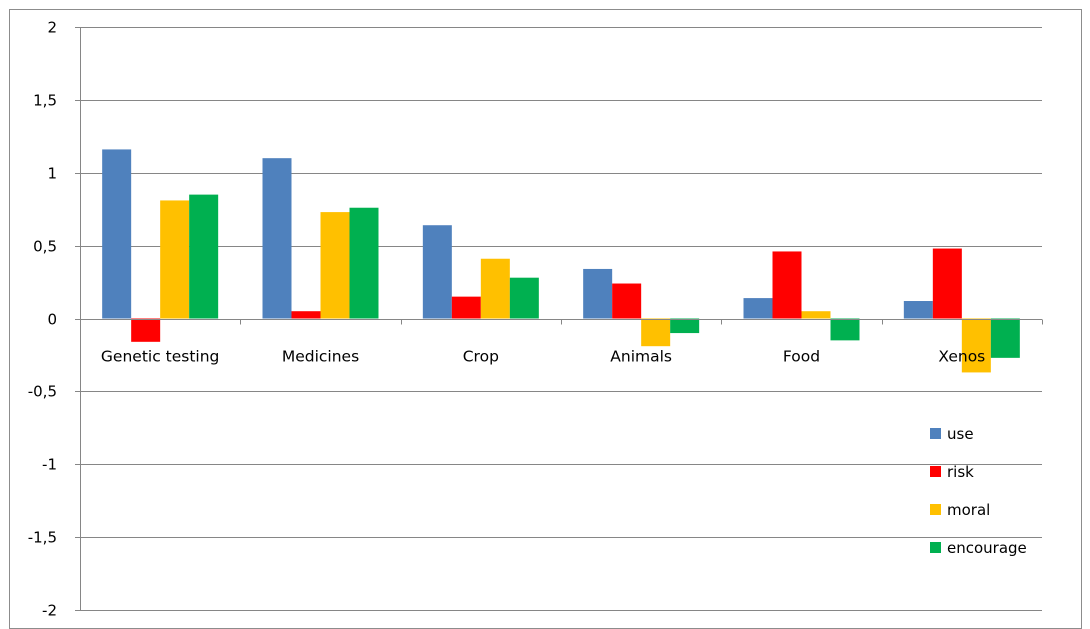 This screenshot has width=1090, height=629. I want to click on category-label: Crop, so click(481, 357).